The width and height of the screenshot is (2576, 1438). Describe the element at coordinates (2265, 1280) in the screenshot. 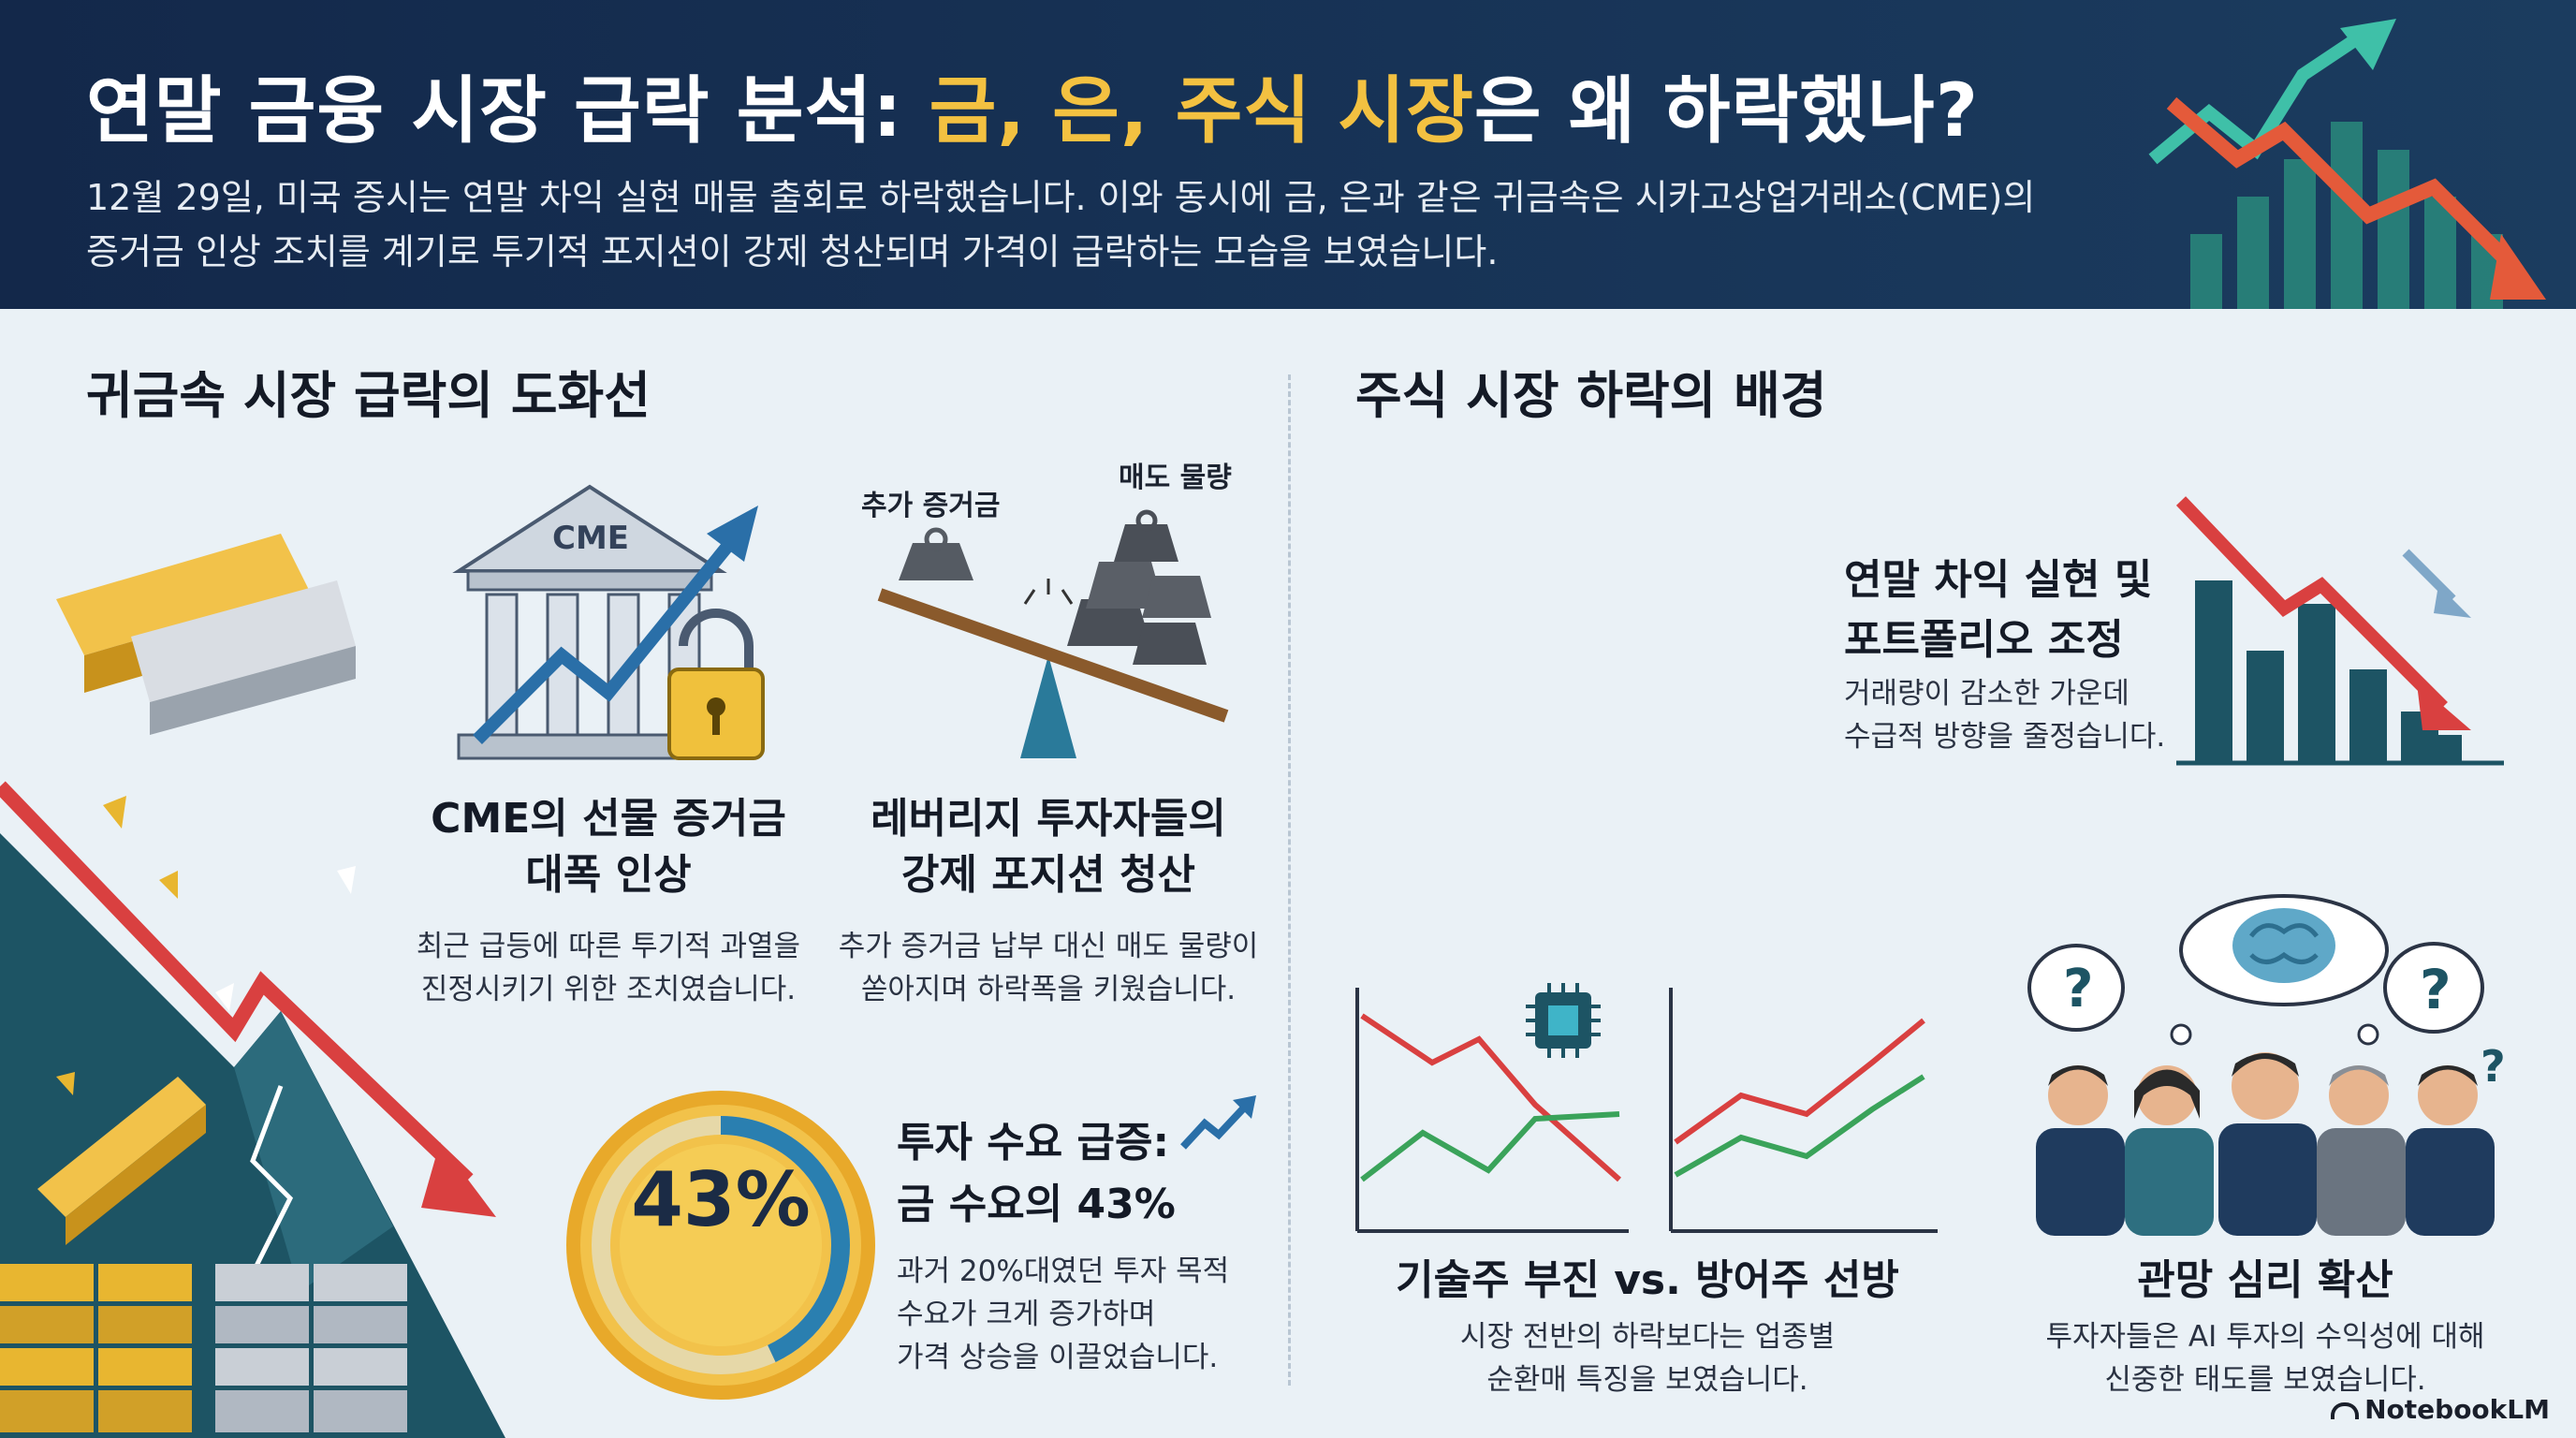

I see `sentiment-card-title: 관망 심리 확산` at that location.